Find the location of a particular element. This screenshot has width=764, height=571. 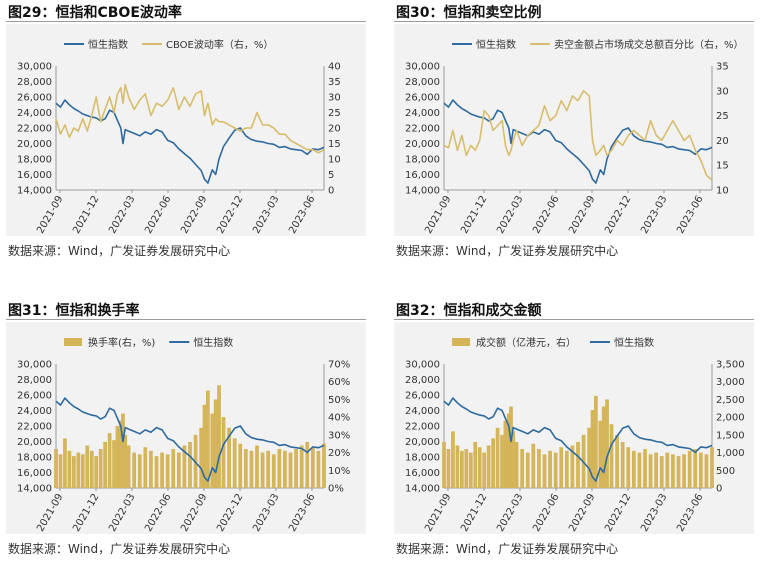

series-line-right is located at coordinates (190, 118).